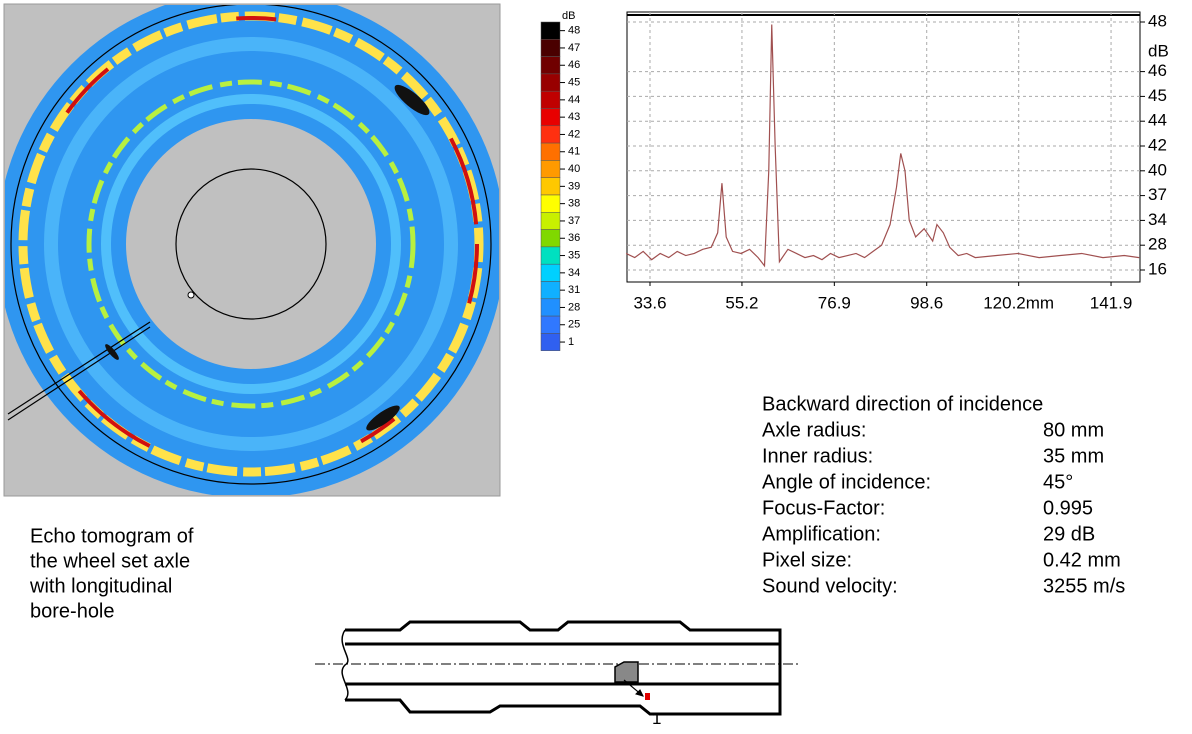  I want to click on caption-line: the wheel set axle, so click(110, 561).